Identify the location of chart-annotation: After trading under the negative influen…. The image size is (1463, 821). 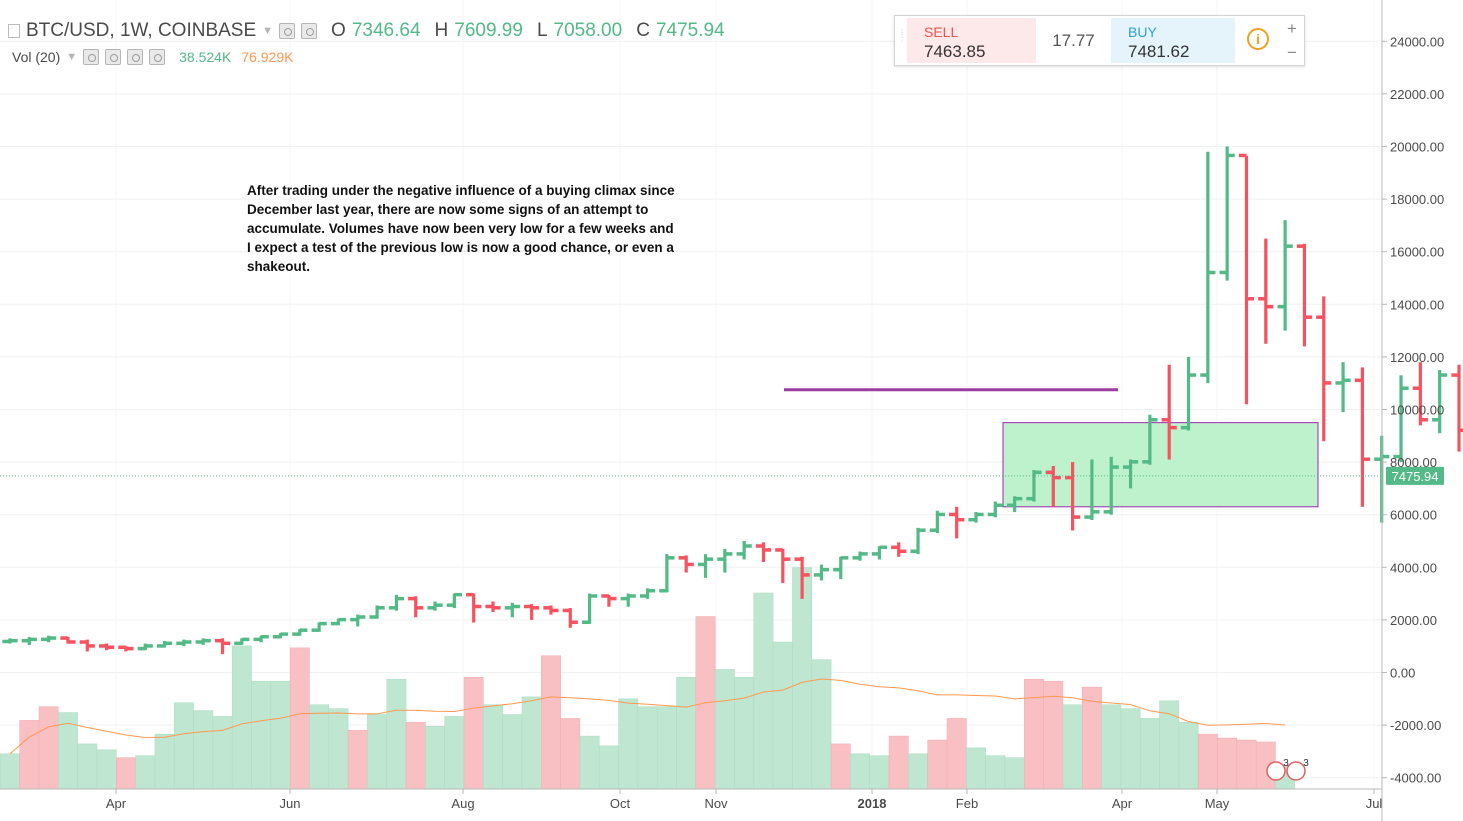
(461, 228).